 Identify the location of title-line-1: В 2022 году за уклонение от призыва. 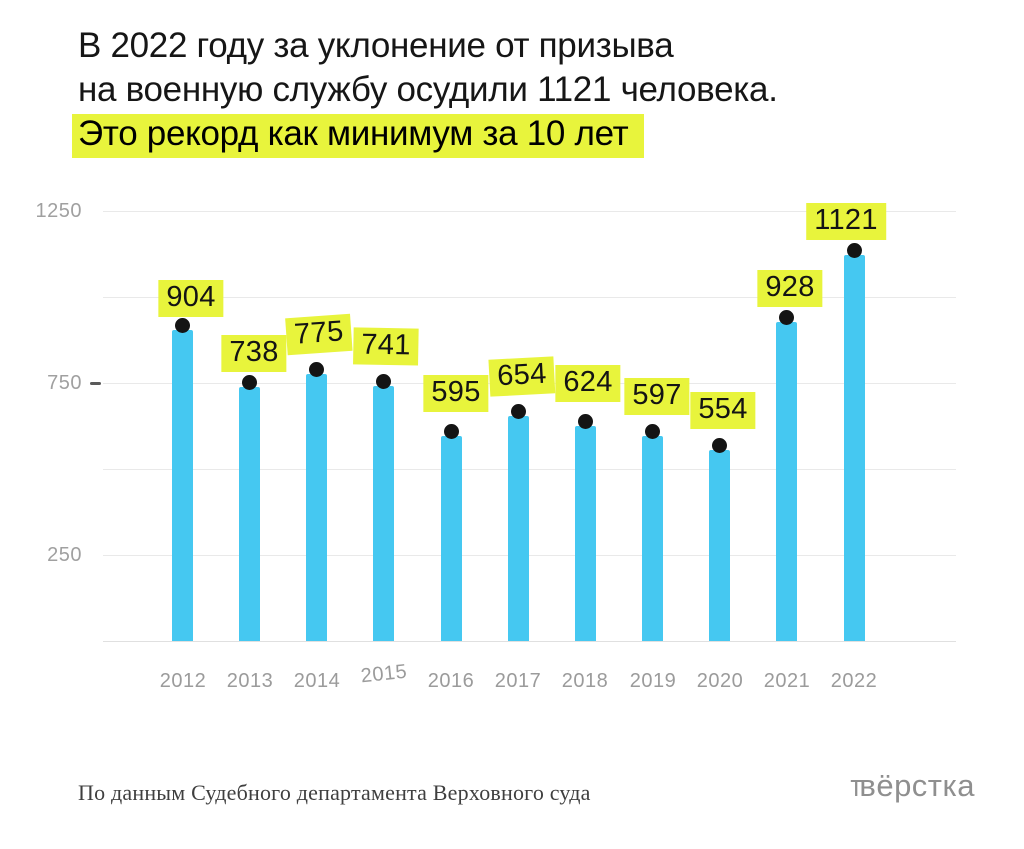
(376, 45).